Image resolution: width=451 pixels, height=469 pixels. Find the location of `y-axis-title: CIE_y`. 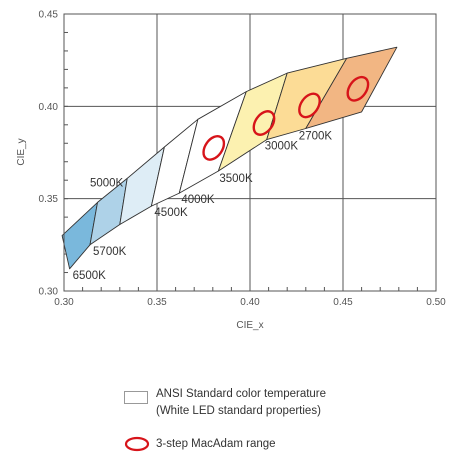

y-axis-title: CIE_y is located at coordinates (21, 151).